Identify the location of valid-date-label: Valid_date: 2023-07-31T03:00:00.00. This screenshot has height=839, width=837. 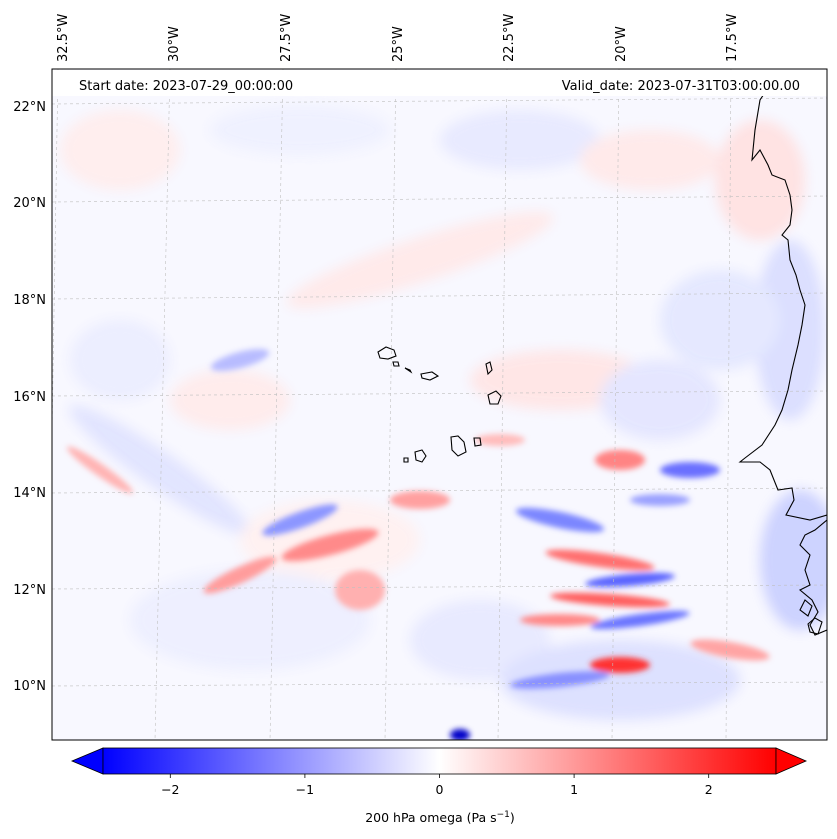
(681, 86).